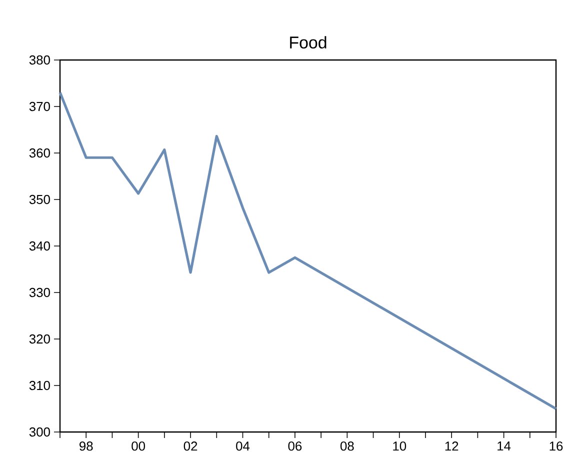 The image size is (571, 470). What do you see at coordinates (39, 293) in the screenshot?
I see `y-tick-label: 330` at bounding box center [39, 293].